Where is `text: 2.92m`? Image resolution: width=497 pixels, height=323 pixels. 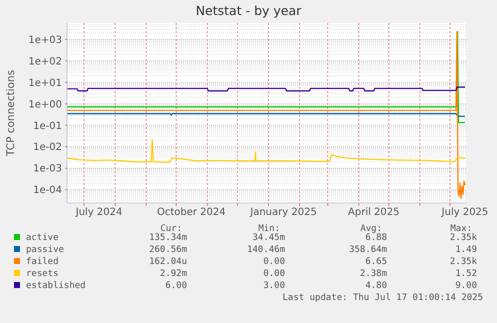 text: 2.92m is located at coordinates (173, 274).